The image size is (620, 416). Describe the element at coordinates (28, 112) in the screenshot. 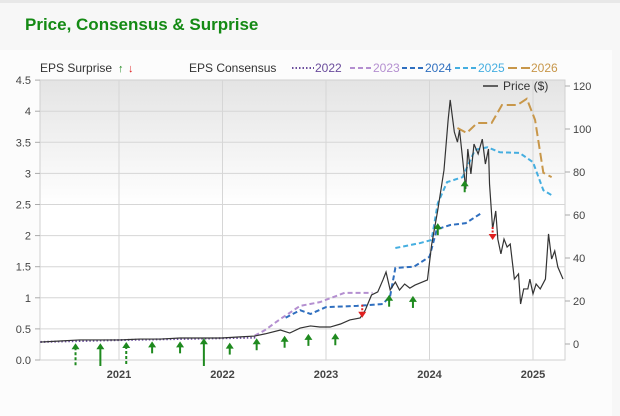

I see `left-tick-label: 4` at that location.